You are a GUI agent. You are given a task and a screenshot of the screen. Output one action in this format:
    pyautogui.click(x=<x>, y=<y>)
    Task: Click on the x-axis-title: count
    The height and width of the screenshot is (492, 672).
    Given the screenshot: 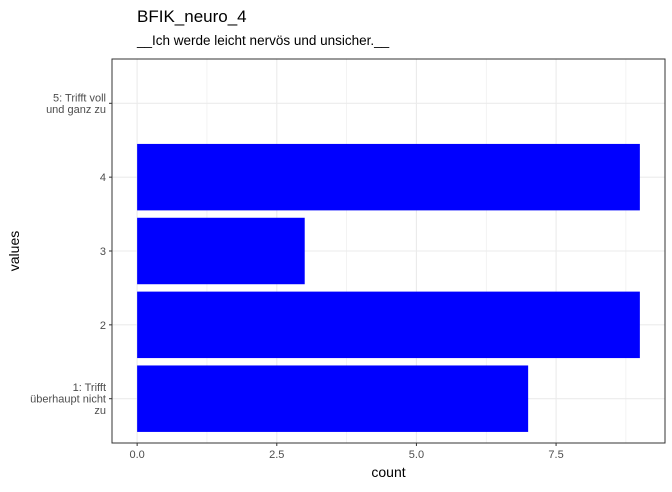 What is the action you would take?
    pyautogui.click(x=388, y=472)
    